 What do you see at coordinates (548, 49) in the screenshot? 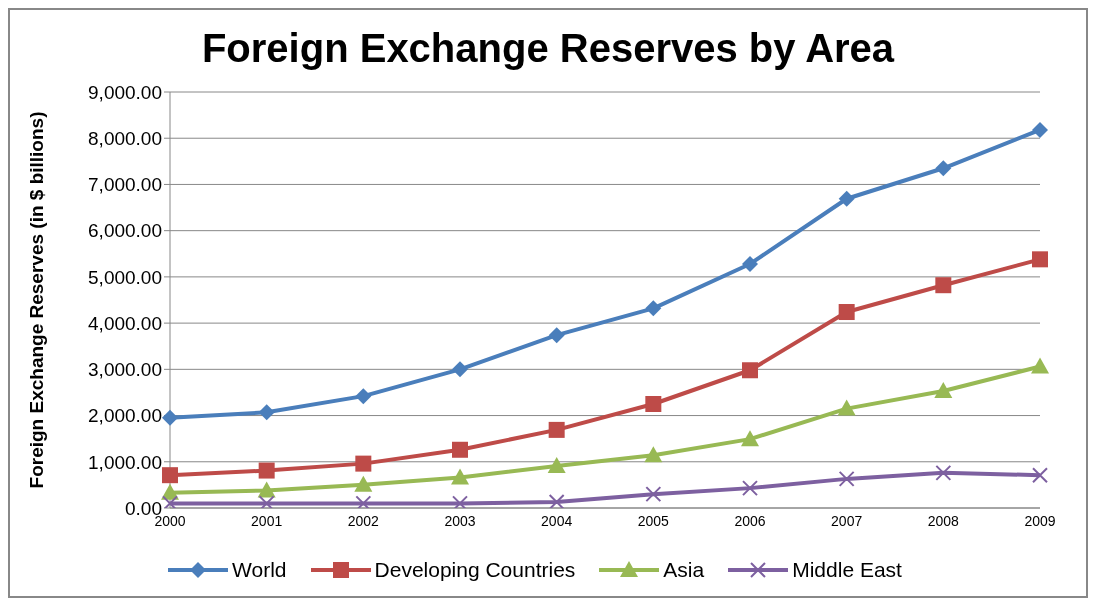
I see `chart-title: Foreign Exchange Reserves by Area` at bounding box center [548, 49].